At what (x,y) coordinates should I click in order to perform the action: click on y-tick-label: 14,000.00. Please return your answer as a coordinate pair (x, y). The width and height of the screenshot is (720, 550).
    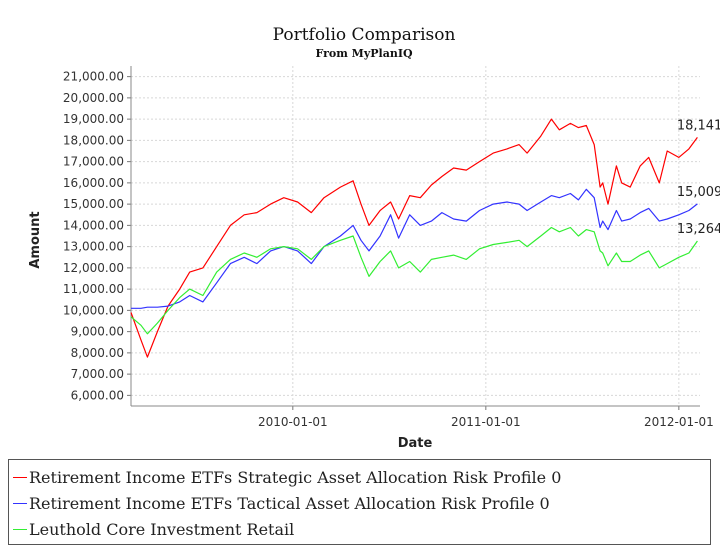
    Looking at the image, I should click on (93, 225).